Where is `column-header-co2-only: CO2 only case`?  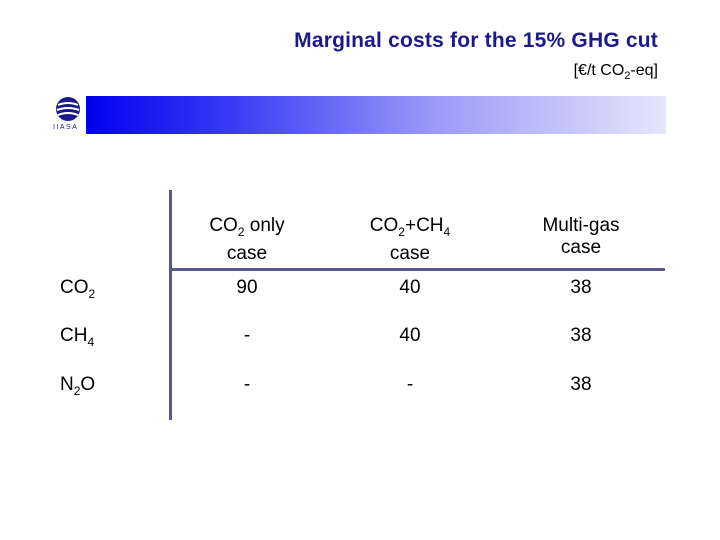 column-header-co2-only: CO2 only case is located at coordinates (247, 239).